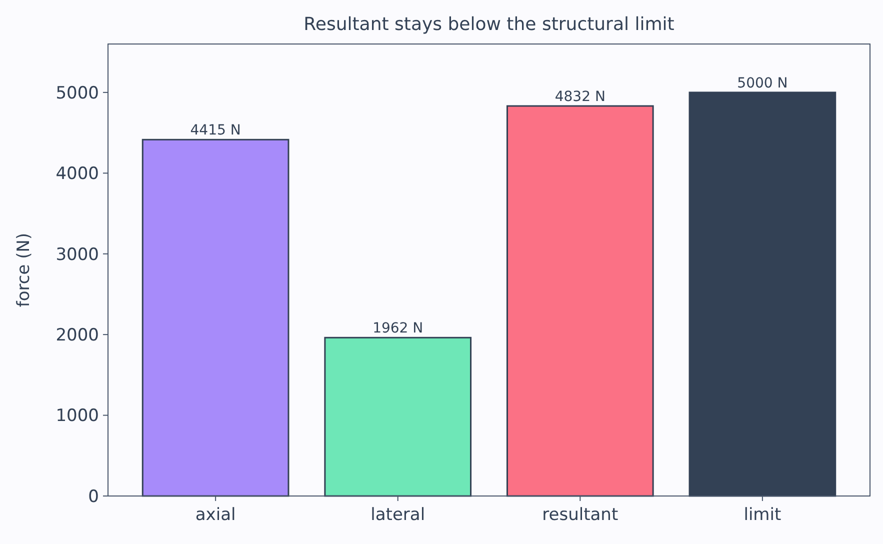 The height and width of the screenshot is (544, 883). What do you see at coordinates (580, 96) in the screenshot?
I see `data-label: 4832 N` at bounding box center [580, 96].